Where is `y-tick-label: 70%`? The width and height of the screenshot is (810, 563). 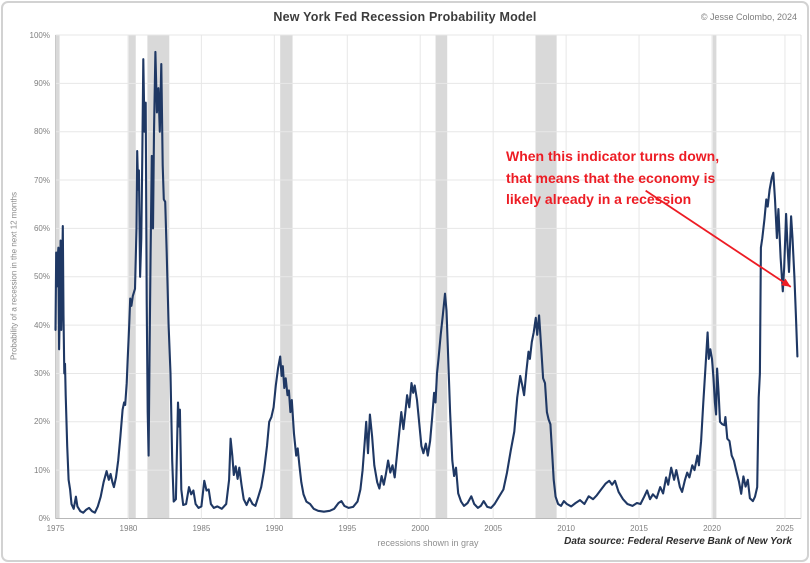 y-tick-label: 70% is located at coordinates (41, 180).